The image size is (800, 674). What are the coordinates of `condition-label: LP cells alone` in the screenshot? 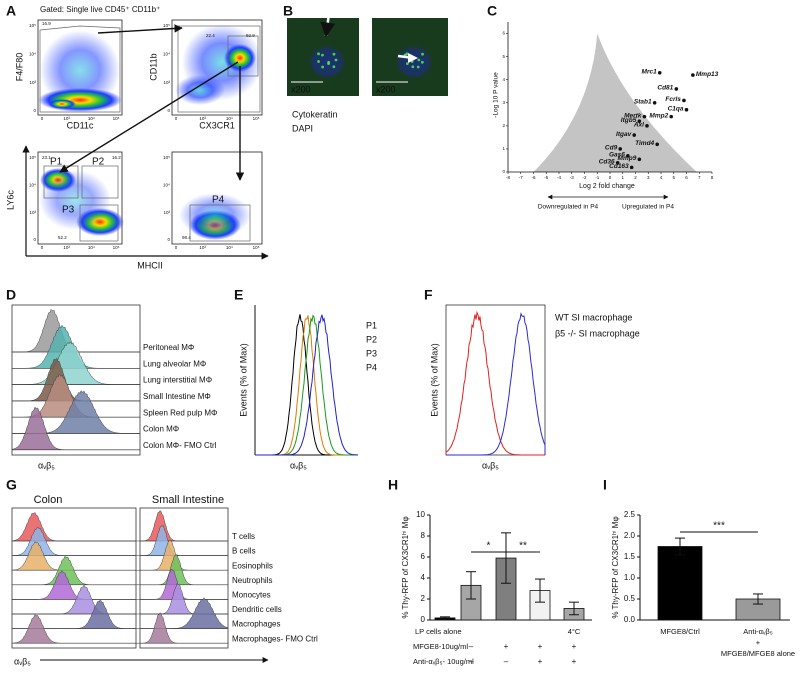 It's located at (438, 631).